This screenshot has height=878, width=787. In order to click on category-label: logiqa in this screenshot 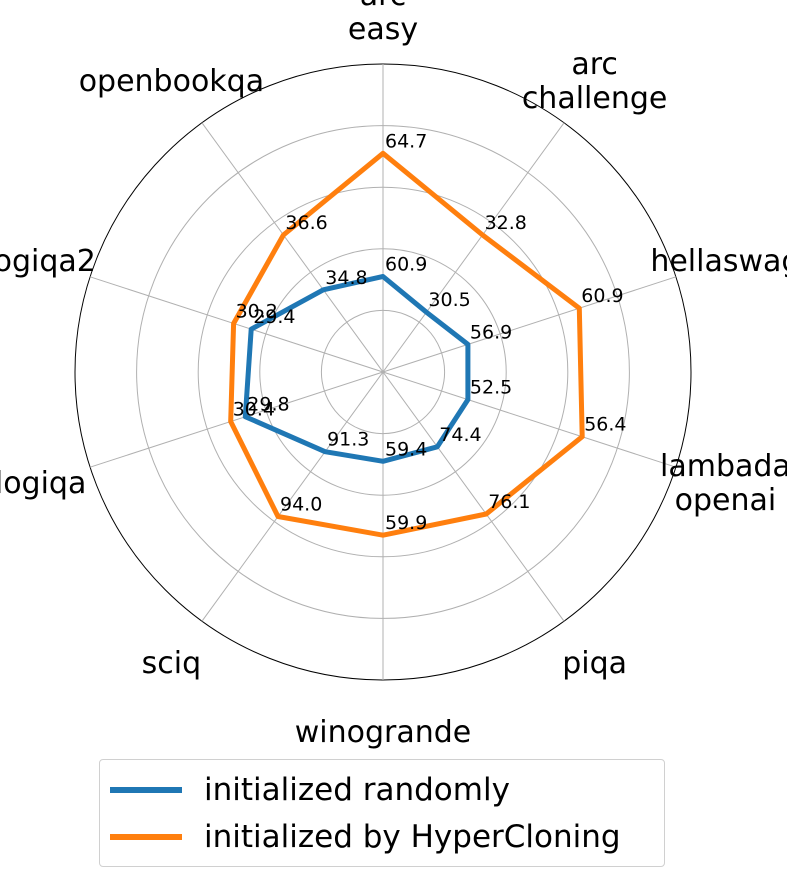, I will do `click(43, 483)`.